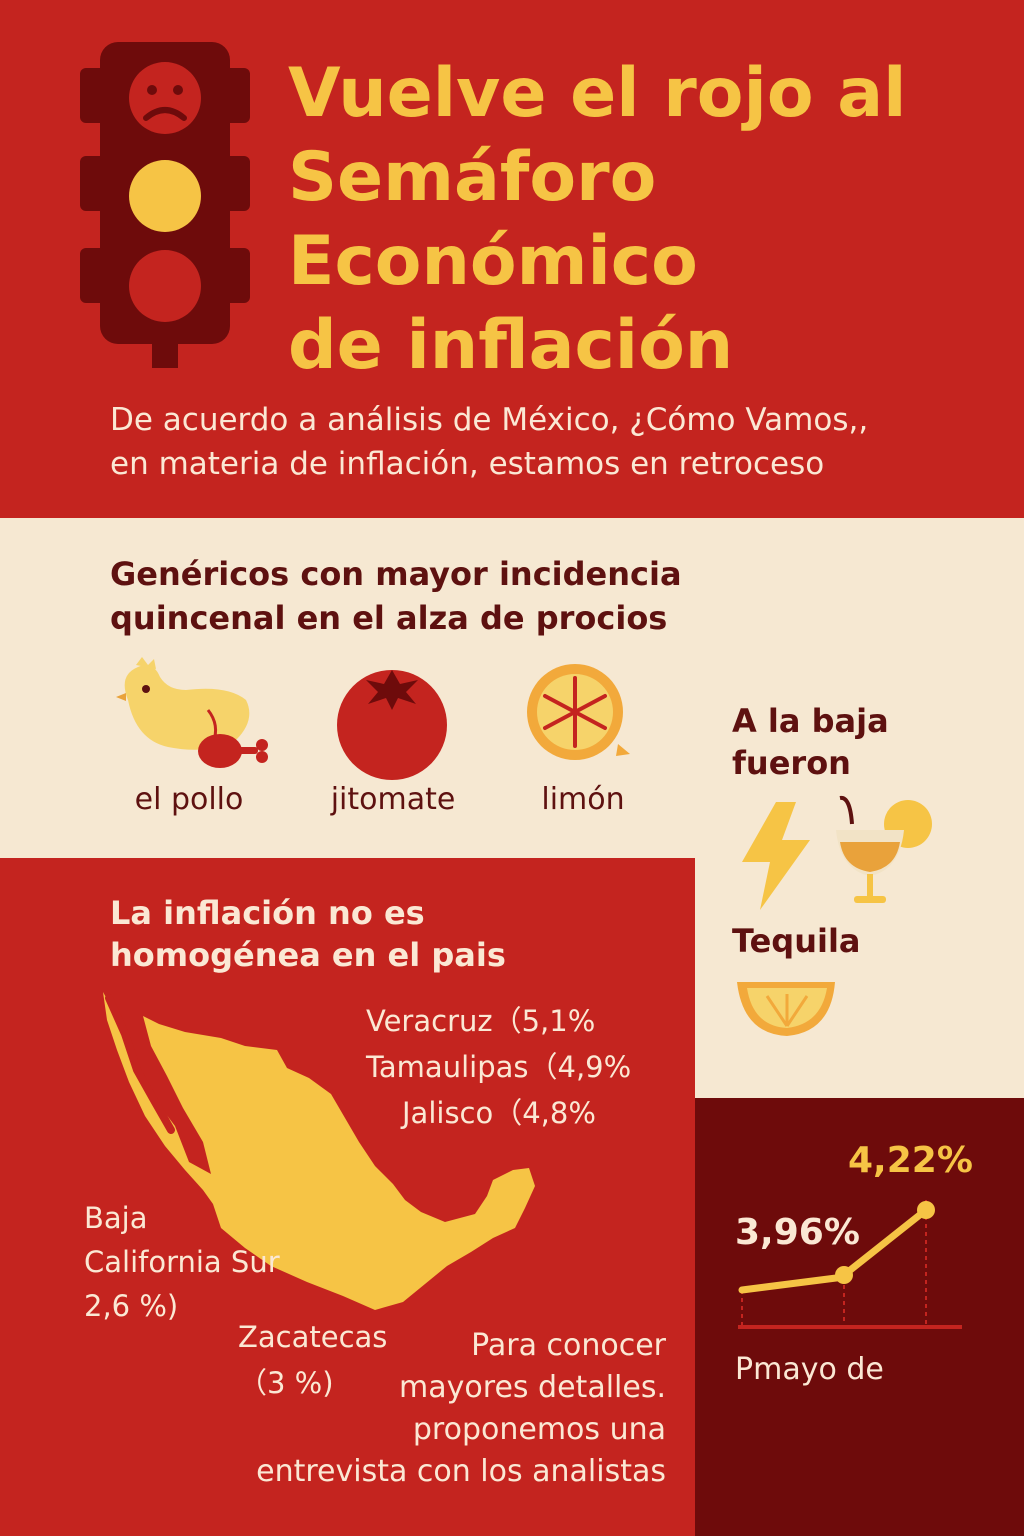 The height and width of the screenshot is (1536, 1024). I want to click on data-label-previous: 3,96%, so click(797, 1232).